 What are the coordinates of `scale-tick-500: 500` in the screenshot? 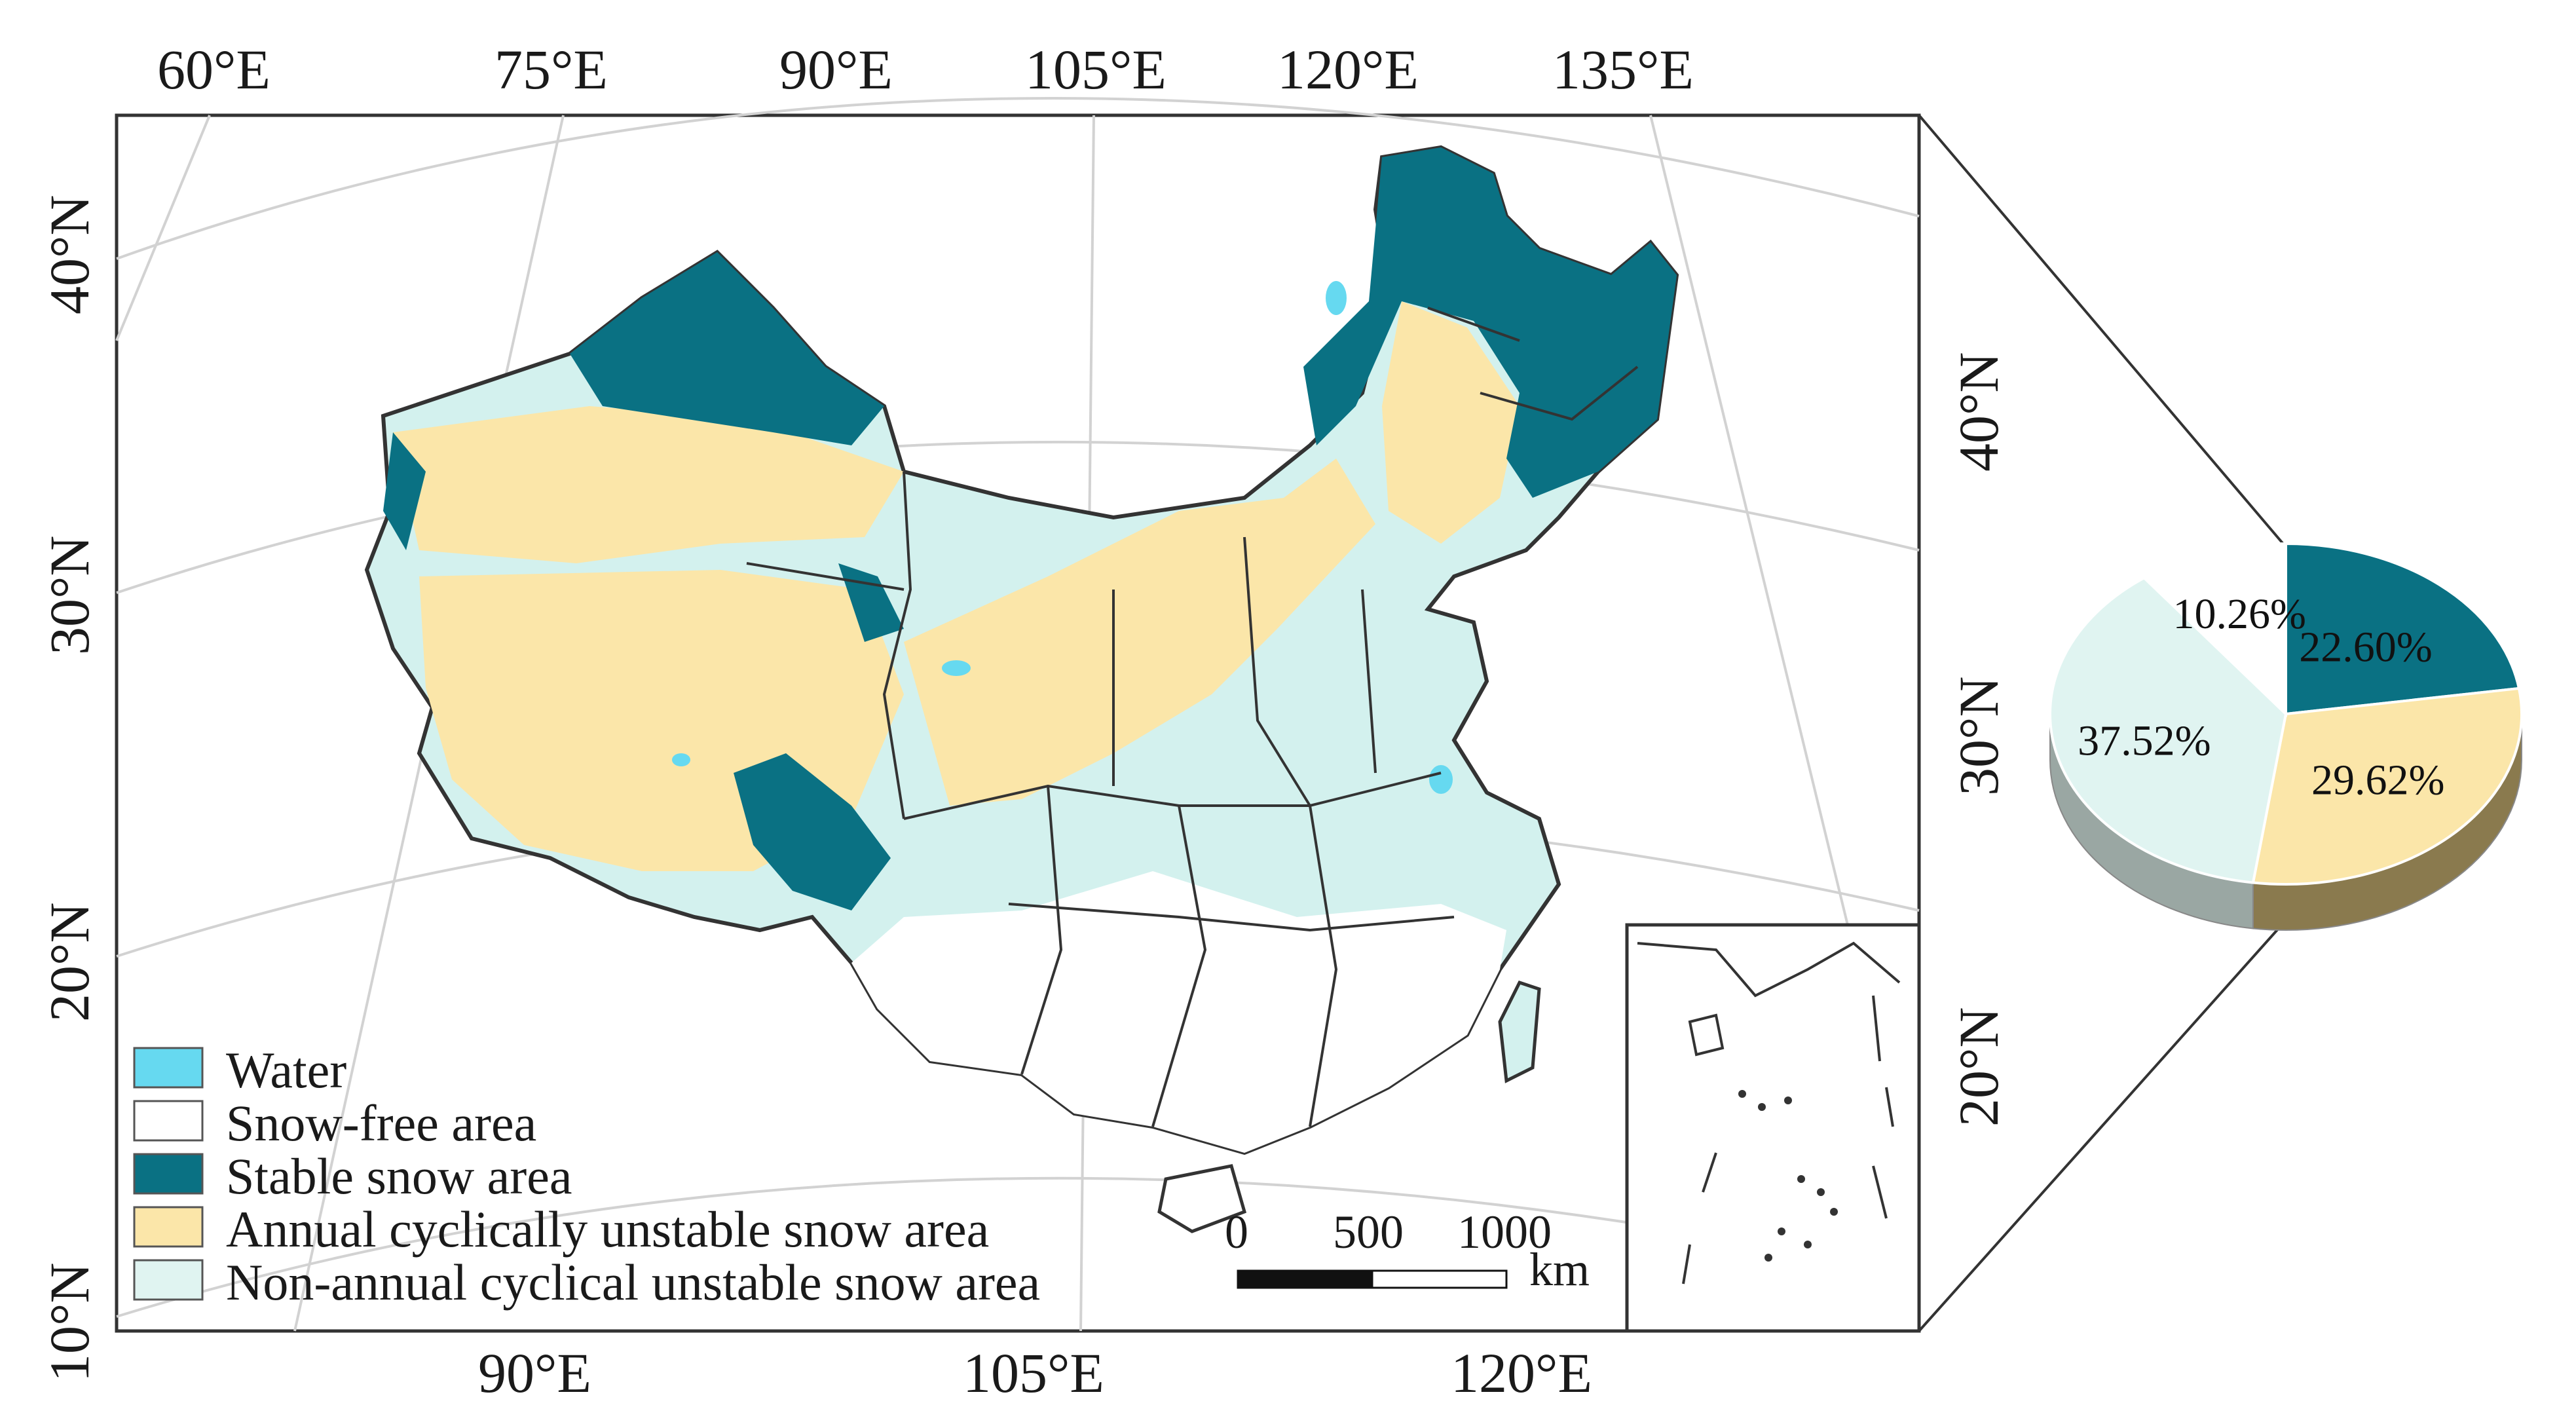 It's located at (1368, 1232).